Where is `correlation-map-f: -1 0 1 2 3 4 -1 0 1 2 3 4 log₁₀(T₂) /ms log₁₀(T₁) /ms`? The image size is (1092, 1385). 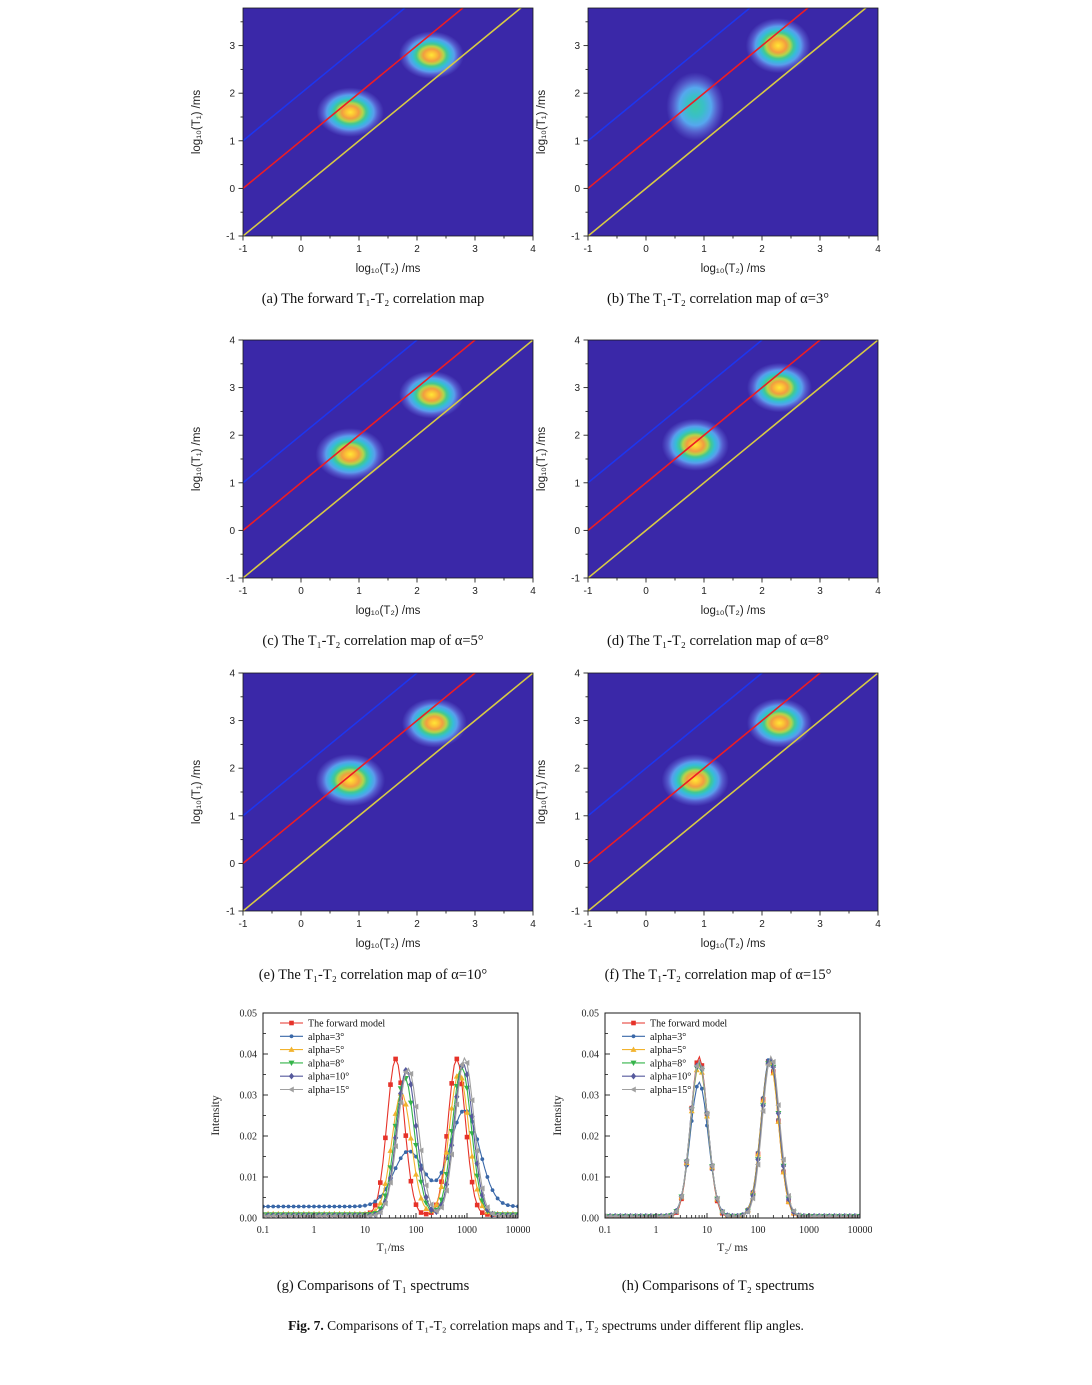 correlation-map-f: -1 0 1 2 3 4 -1 0 1 2 3 4 log₁₀(T₂) /ms log₁₀(T₁) /ms is located at coordinates (709, 816).